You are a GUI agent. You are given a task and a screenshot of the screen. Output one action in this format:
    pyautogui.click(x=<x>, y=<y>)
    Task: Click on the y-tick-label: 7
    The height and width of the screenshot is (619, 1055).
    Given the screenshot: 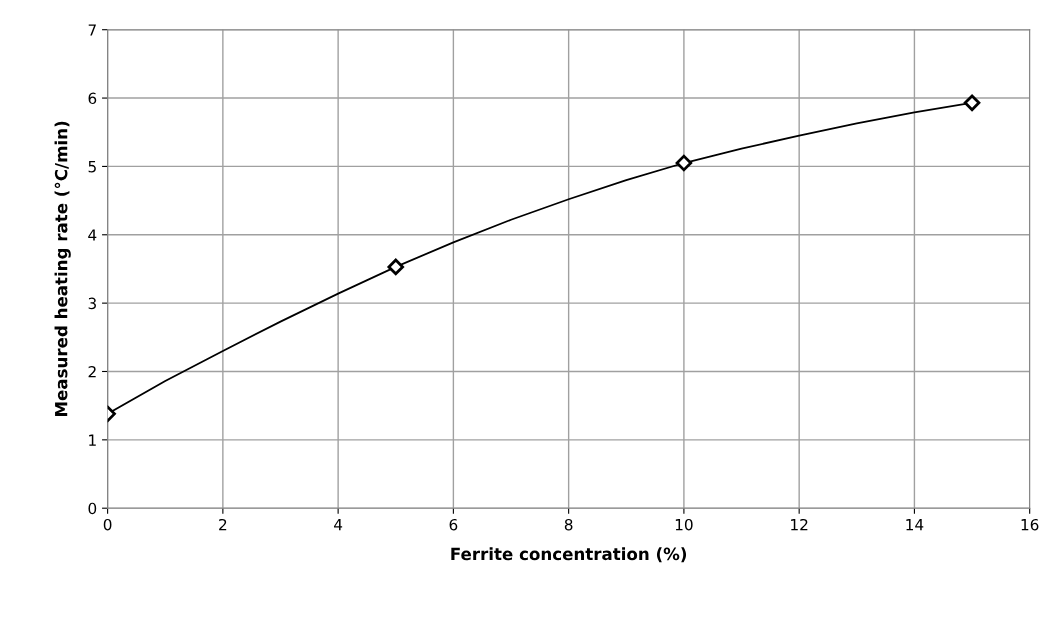 What is the action you would take?
    pyautogui.click(x=92, y=30)
    